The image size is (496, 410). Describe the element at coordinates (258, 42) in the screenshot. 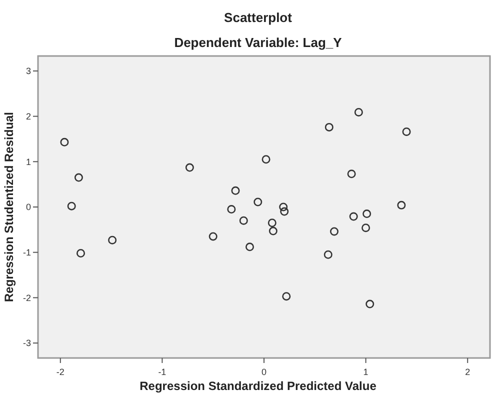

I see `chart-subtitle: Dependent Variable: Lag_Y` at that location.